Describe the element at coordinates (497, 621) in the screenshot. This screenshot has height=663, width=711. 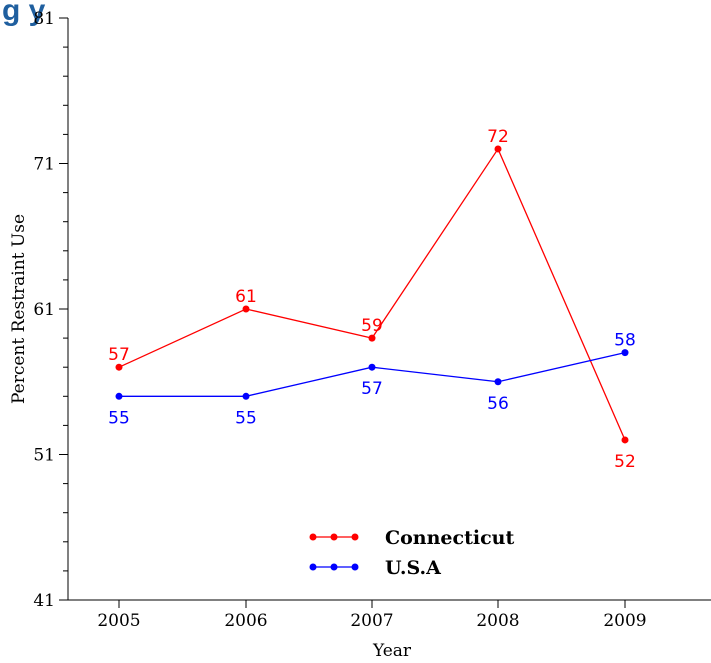
I see `x-tick-label: 2008` at that location.